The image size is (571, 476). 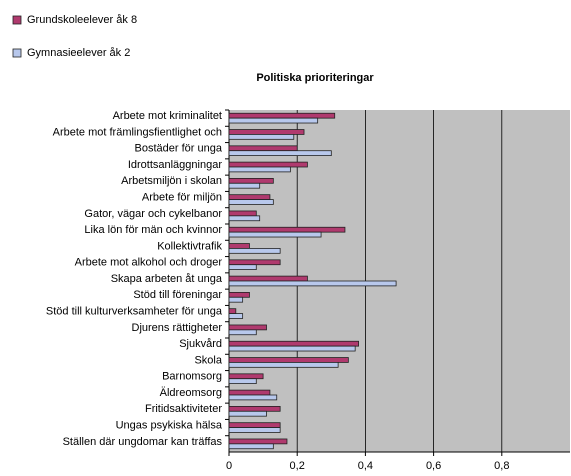 What do you see at coordinates (179, 149) in the screenshot?
I see `y-tick-label: Bostäder för unga` at bounding box center [179, 149].